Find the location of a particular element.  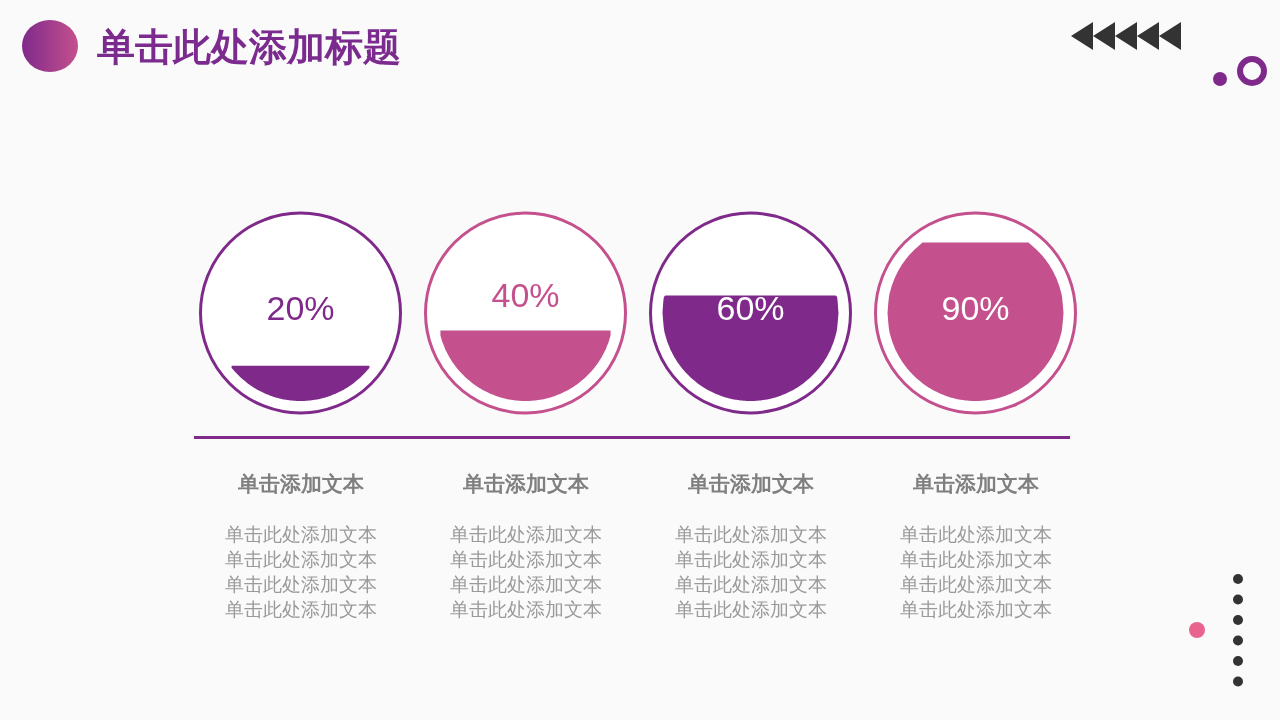

data-label: 20% is located at coordinates (300, 308).